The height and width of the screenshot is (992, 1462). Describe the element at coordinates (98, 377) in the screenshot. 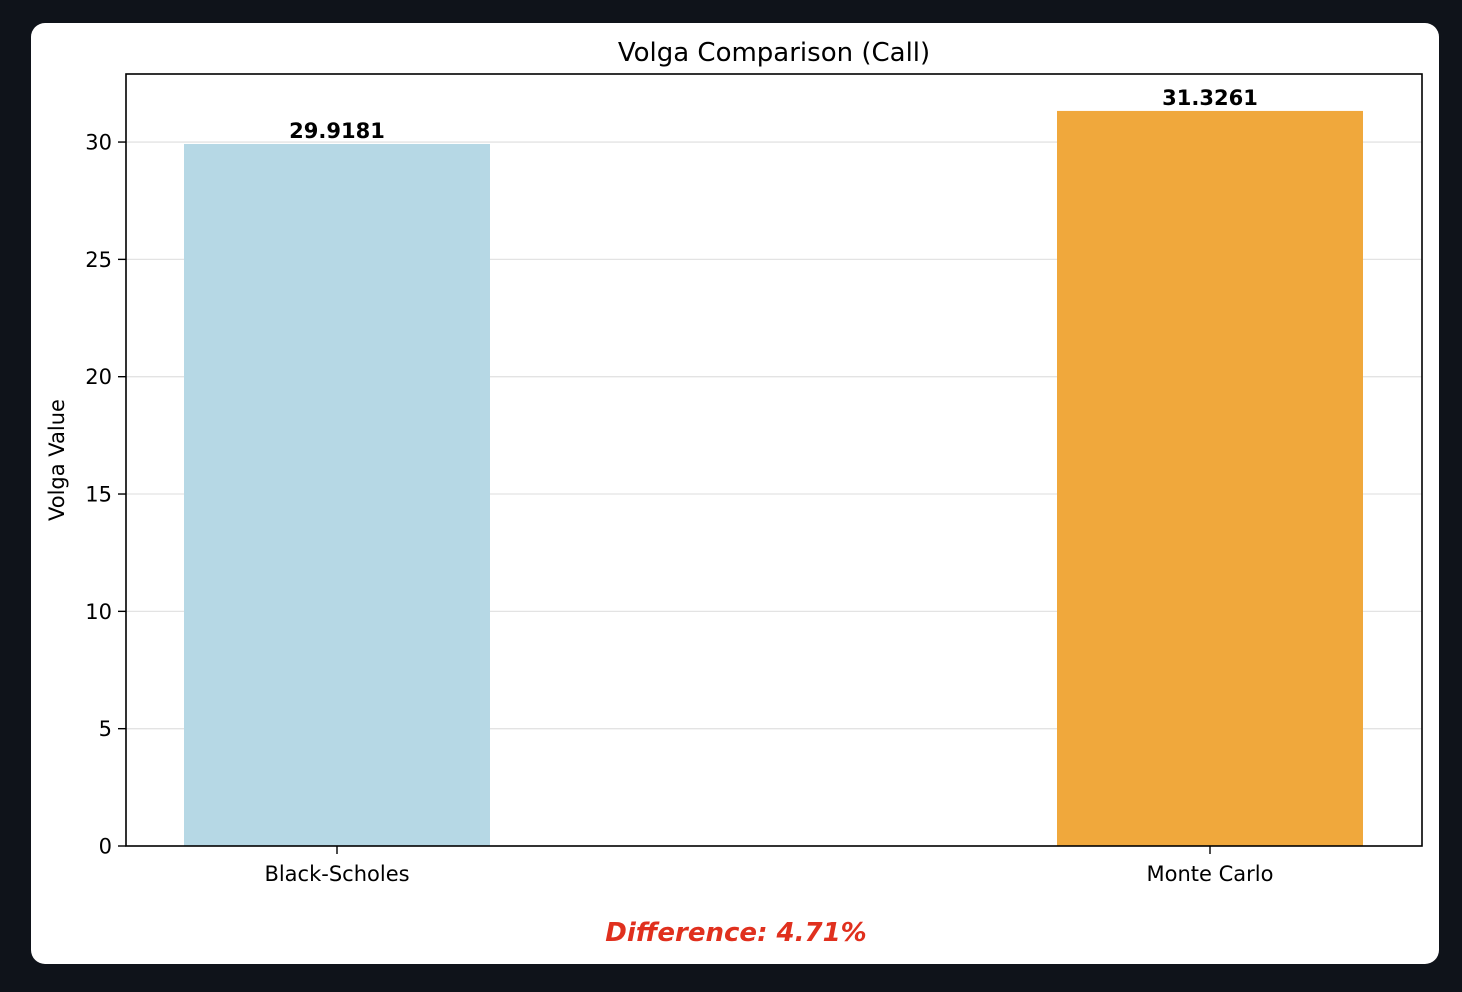

I see `y-tick-label-4: 20` at that location.